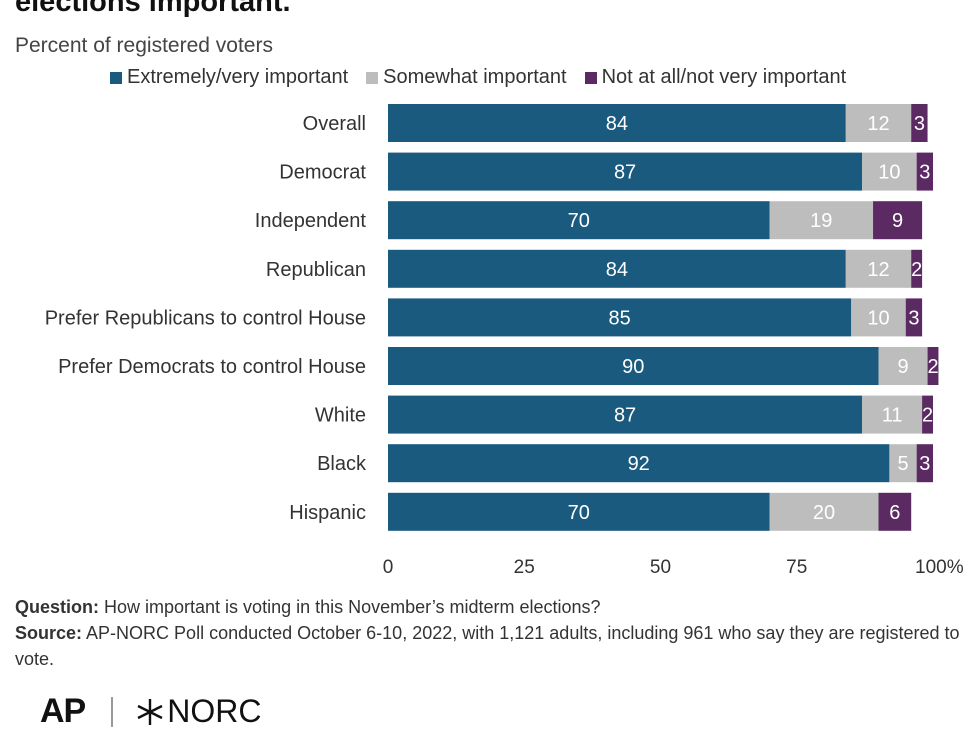 Image resolution: width=980 pixels, height=731 pixels. What do you see at coordinates (238, 77) in the screenshot?
I see `legend-label-extremely: Extremely/very important` at bounding box center [238, 77].